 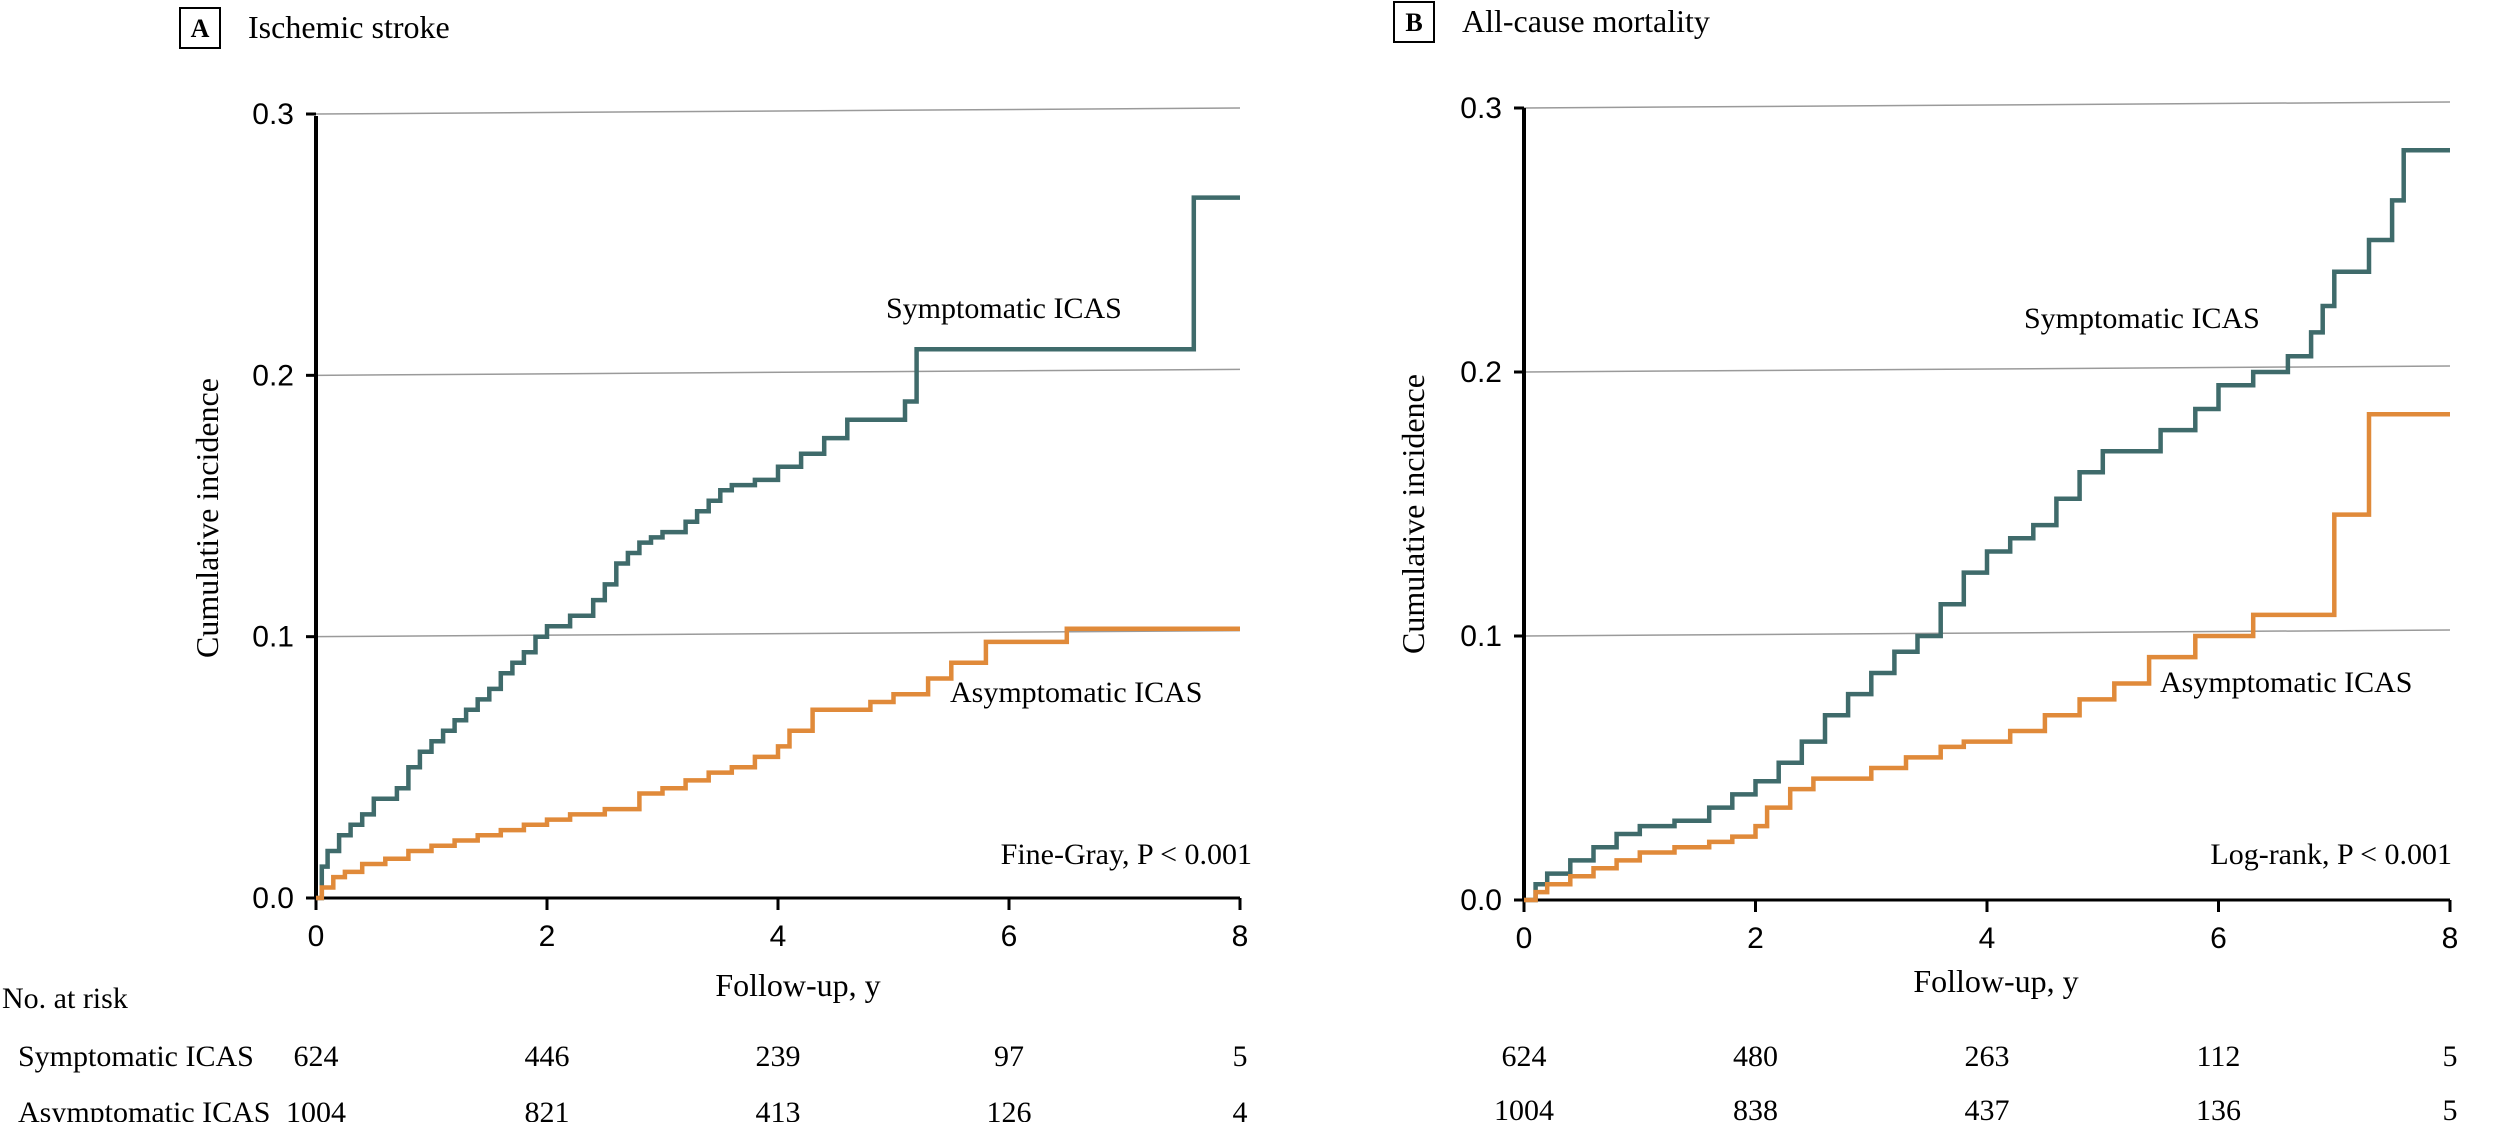 I want to click on panel-b-risk-value-r1-c0: 1004, so click(x=1524, y=1108).